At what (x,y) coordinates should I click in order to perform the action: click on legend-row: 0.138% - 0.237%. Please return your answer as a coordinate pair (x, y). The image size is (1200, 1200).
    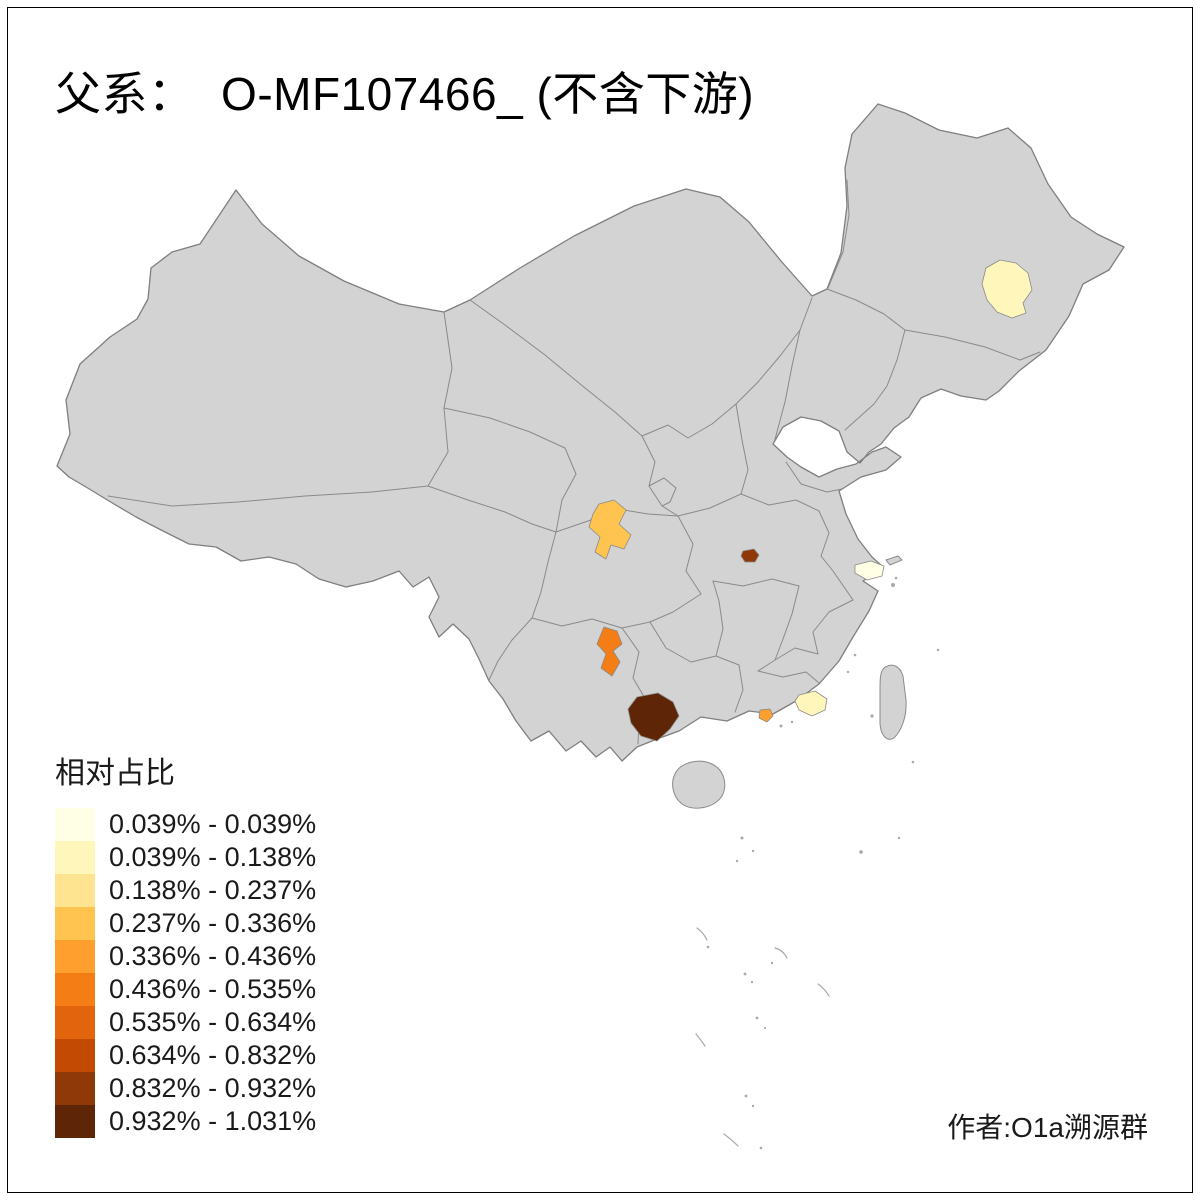
    Looking at the image, I should click on (185, 890).